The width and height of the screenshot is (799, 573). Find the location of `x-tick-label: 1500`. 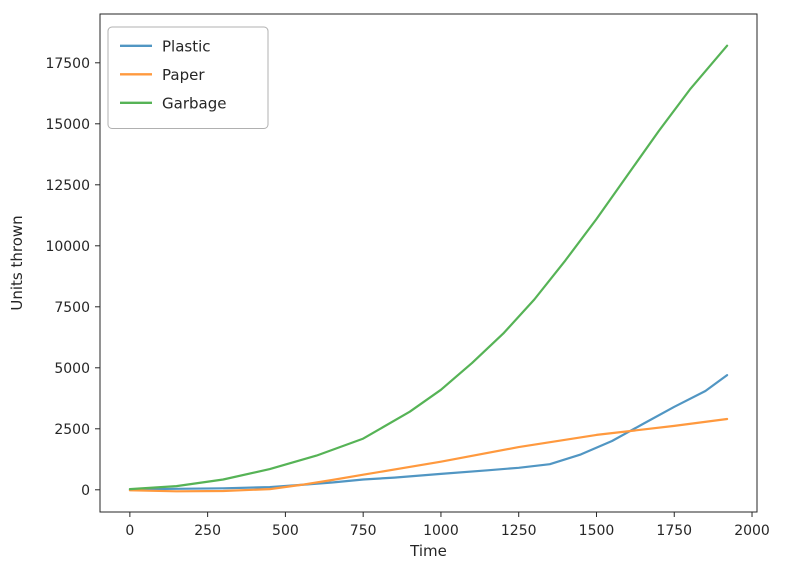

x-tick-label: 1500 is located at coordinates (597, 531).